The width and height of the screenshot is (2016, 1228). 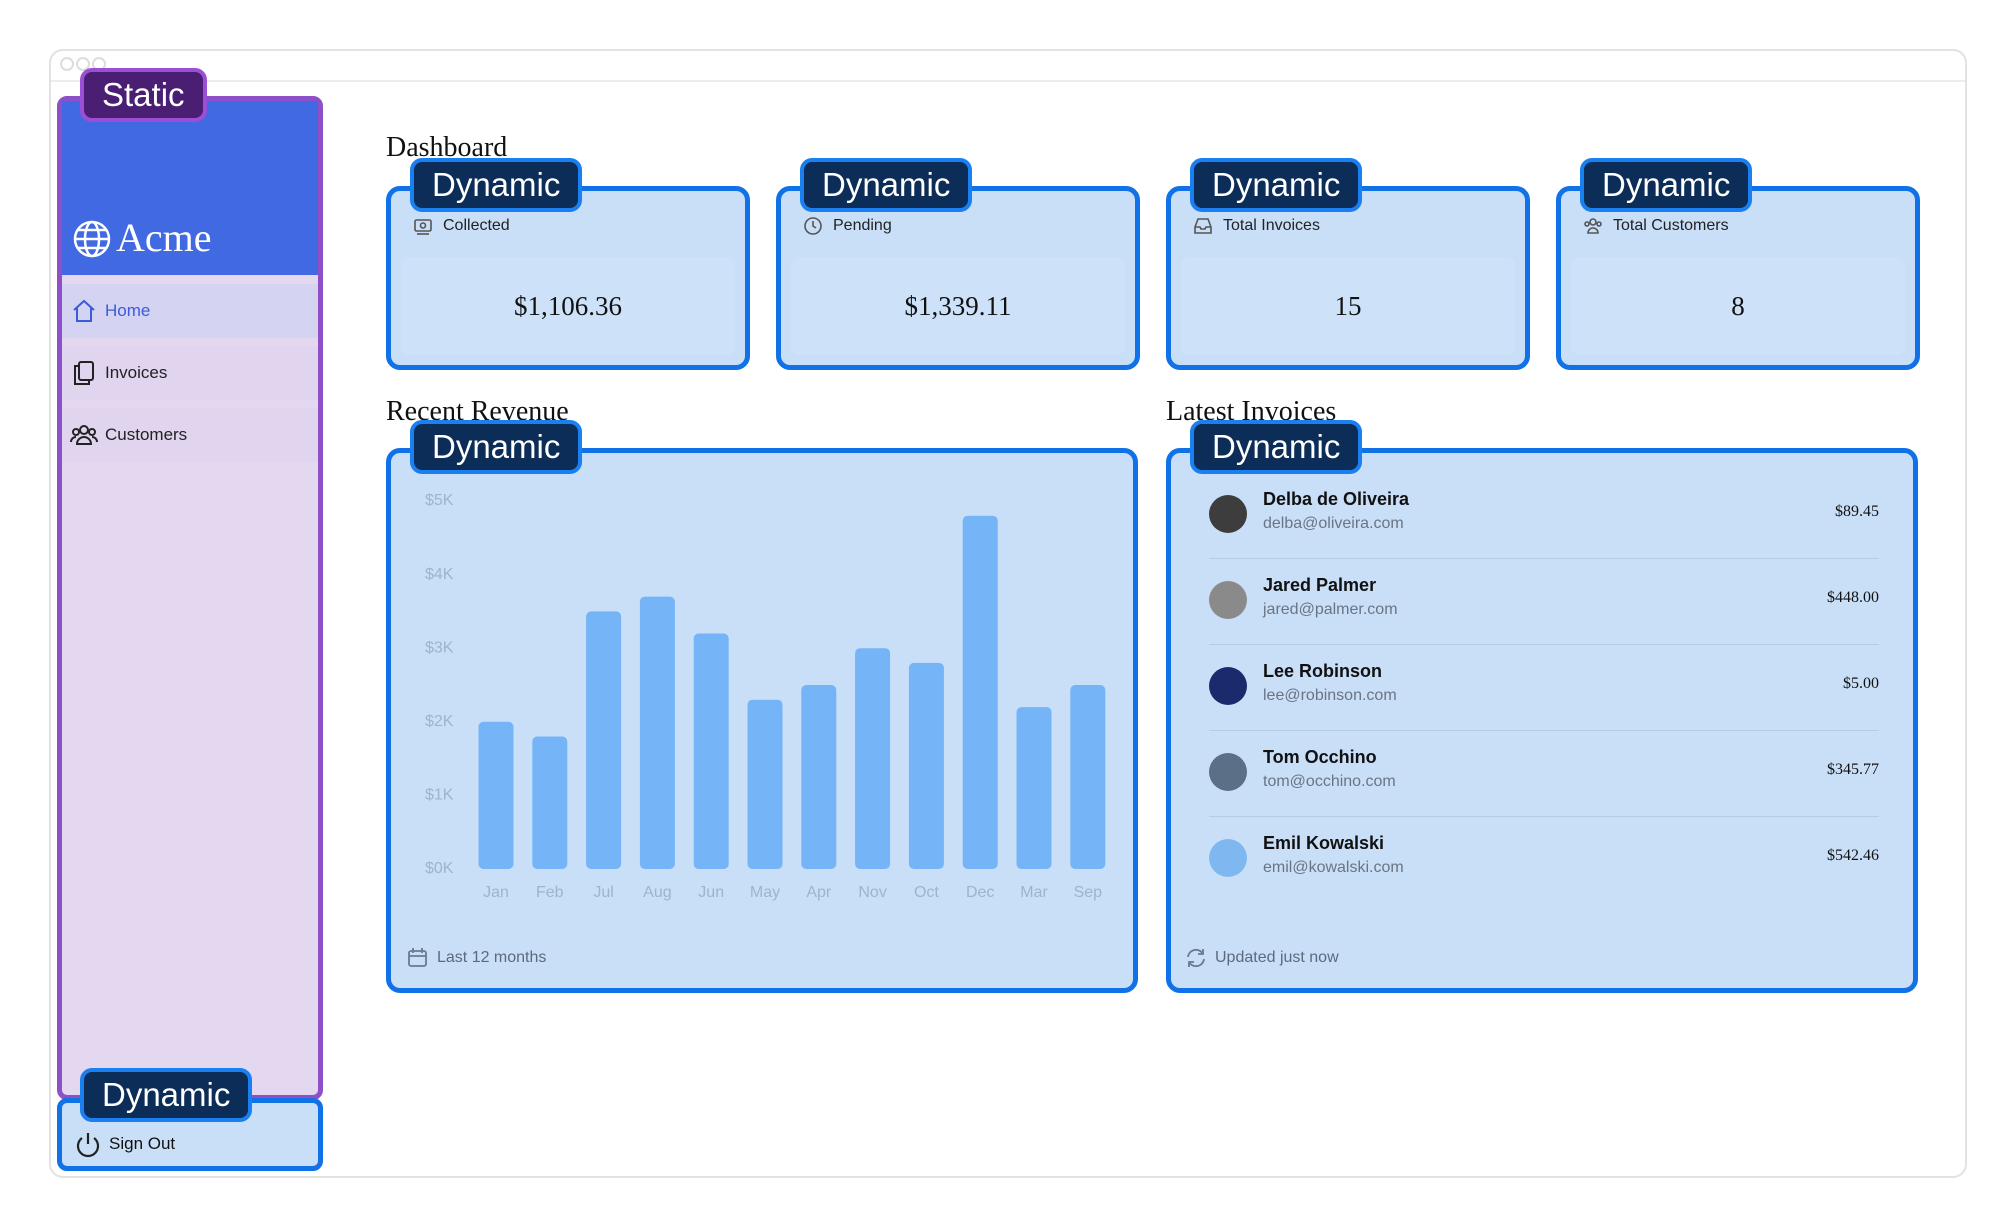 I want to click on x-tick-label: Feb, so click(x=550, y=892).